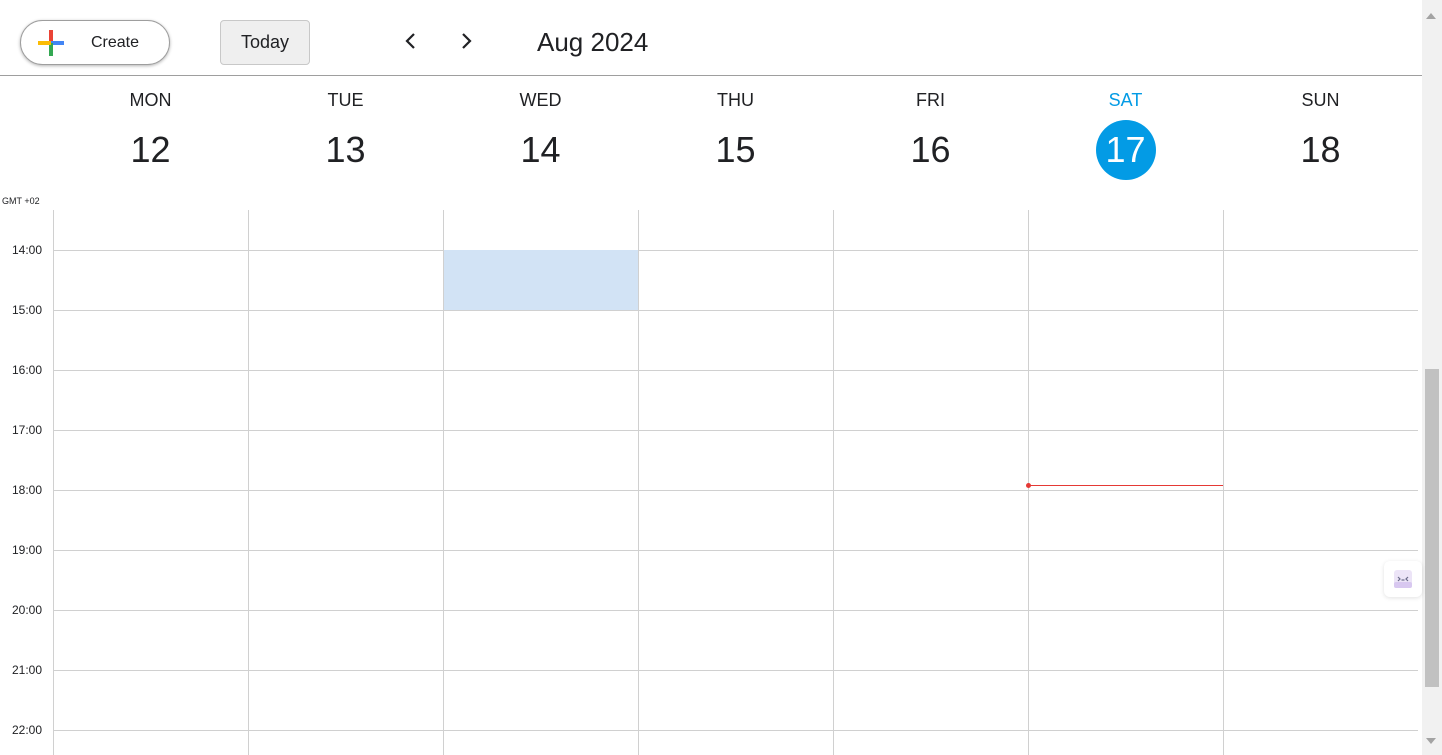  Describe the element at coordinates (1320, 100) in the screenshot. I see `day-name: SUN` at that location.